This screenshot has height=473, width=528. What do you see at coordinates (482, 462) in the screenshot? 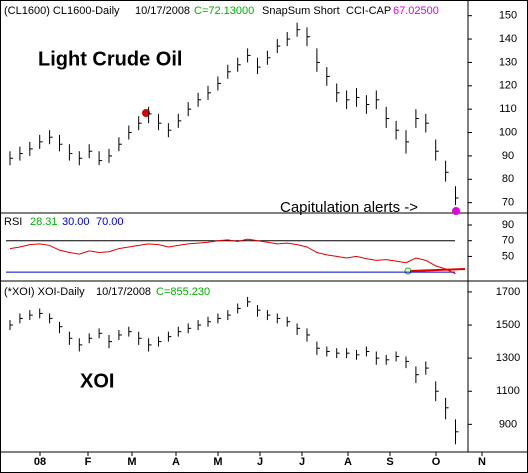
I see `x-tick-label: N` at bounding box center [482, 462].